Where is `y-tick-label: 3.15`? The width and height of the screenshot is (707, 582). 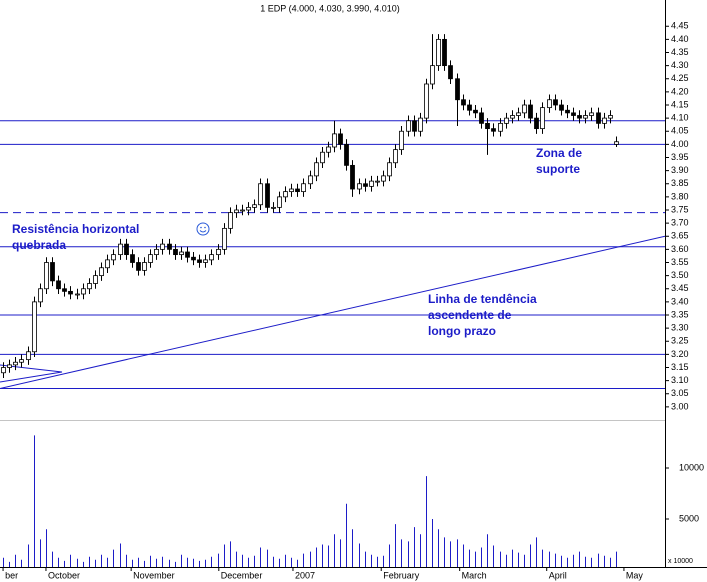 y-tick-label: 3.15 is located at coordinates (680, 367).